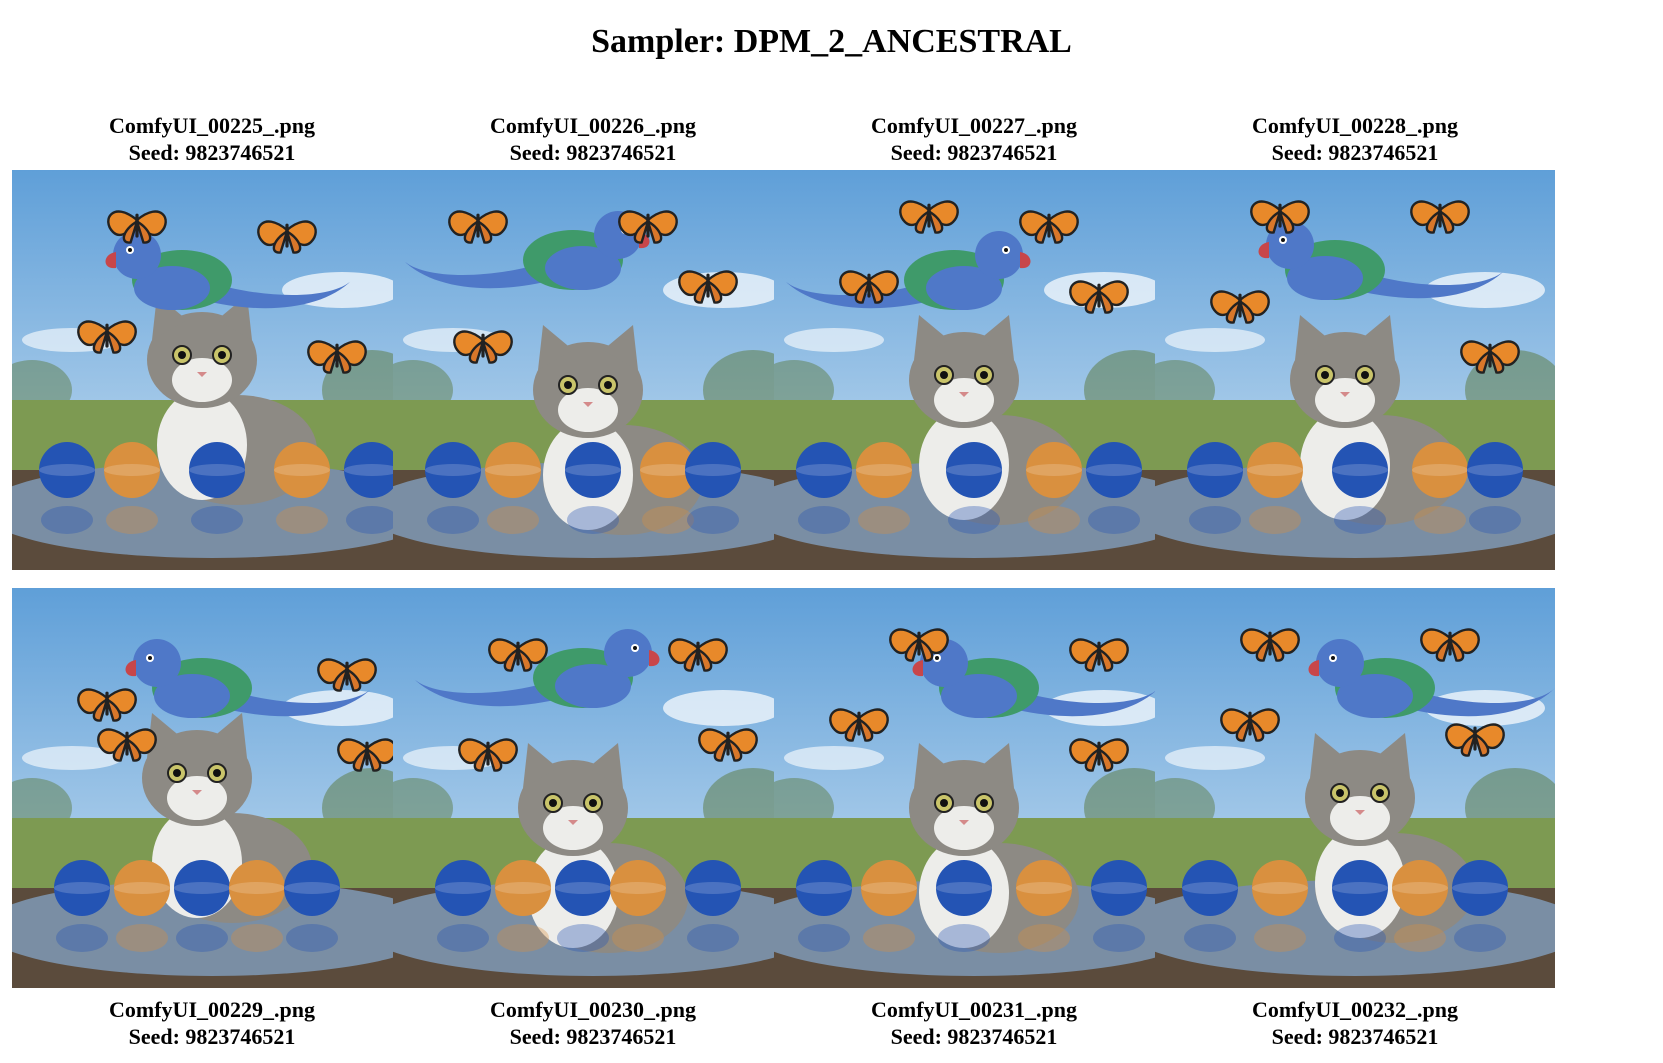 The height and width of the screenshot is (1063, 1663). Describe the element at coordinates (1355, 125) in the screenshot. I see `image-filename: ComfyUI_00228_.png` at that location.